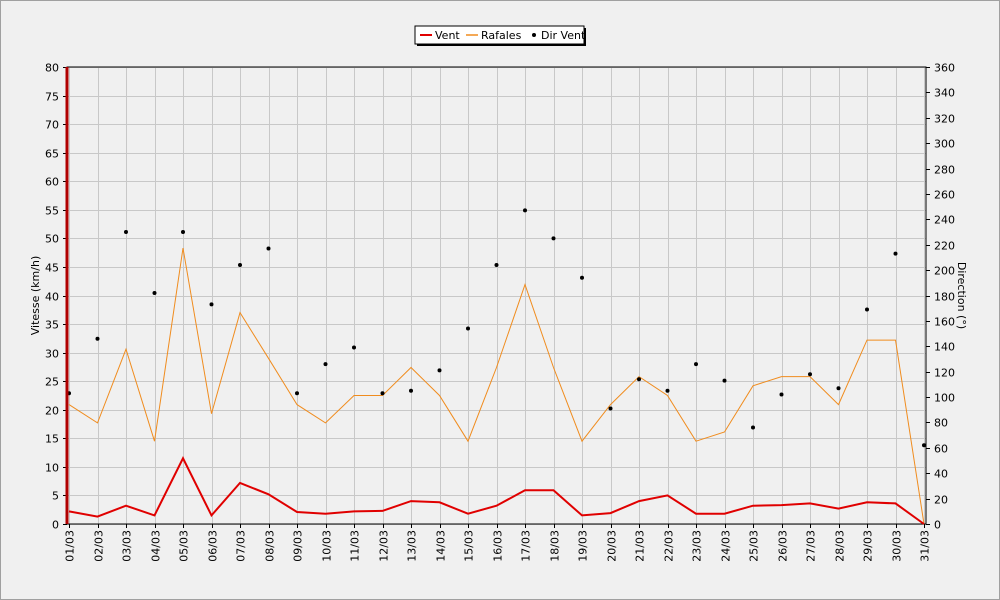 Image resolution: width=1000 pixels, height=600 pixels. Describe the element at coordinates (783, 546) in the screenshot. I see `x-tick-label: 26/03` at that location.